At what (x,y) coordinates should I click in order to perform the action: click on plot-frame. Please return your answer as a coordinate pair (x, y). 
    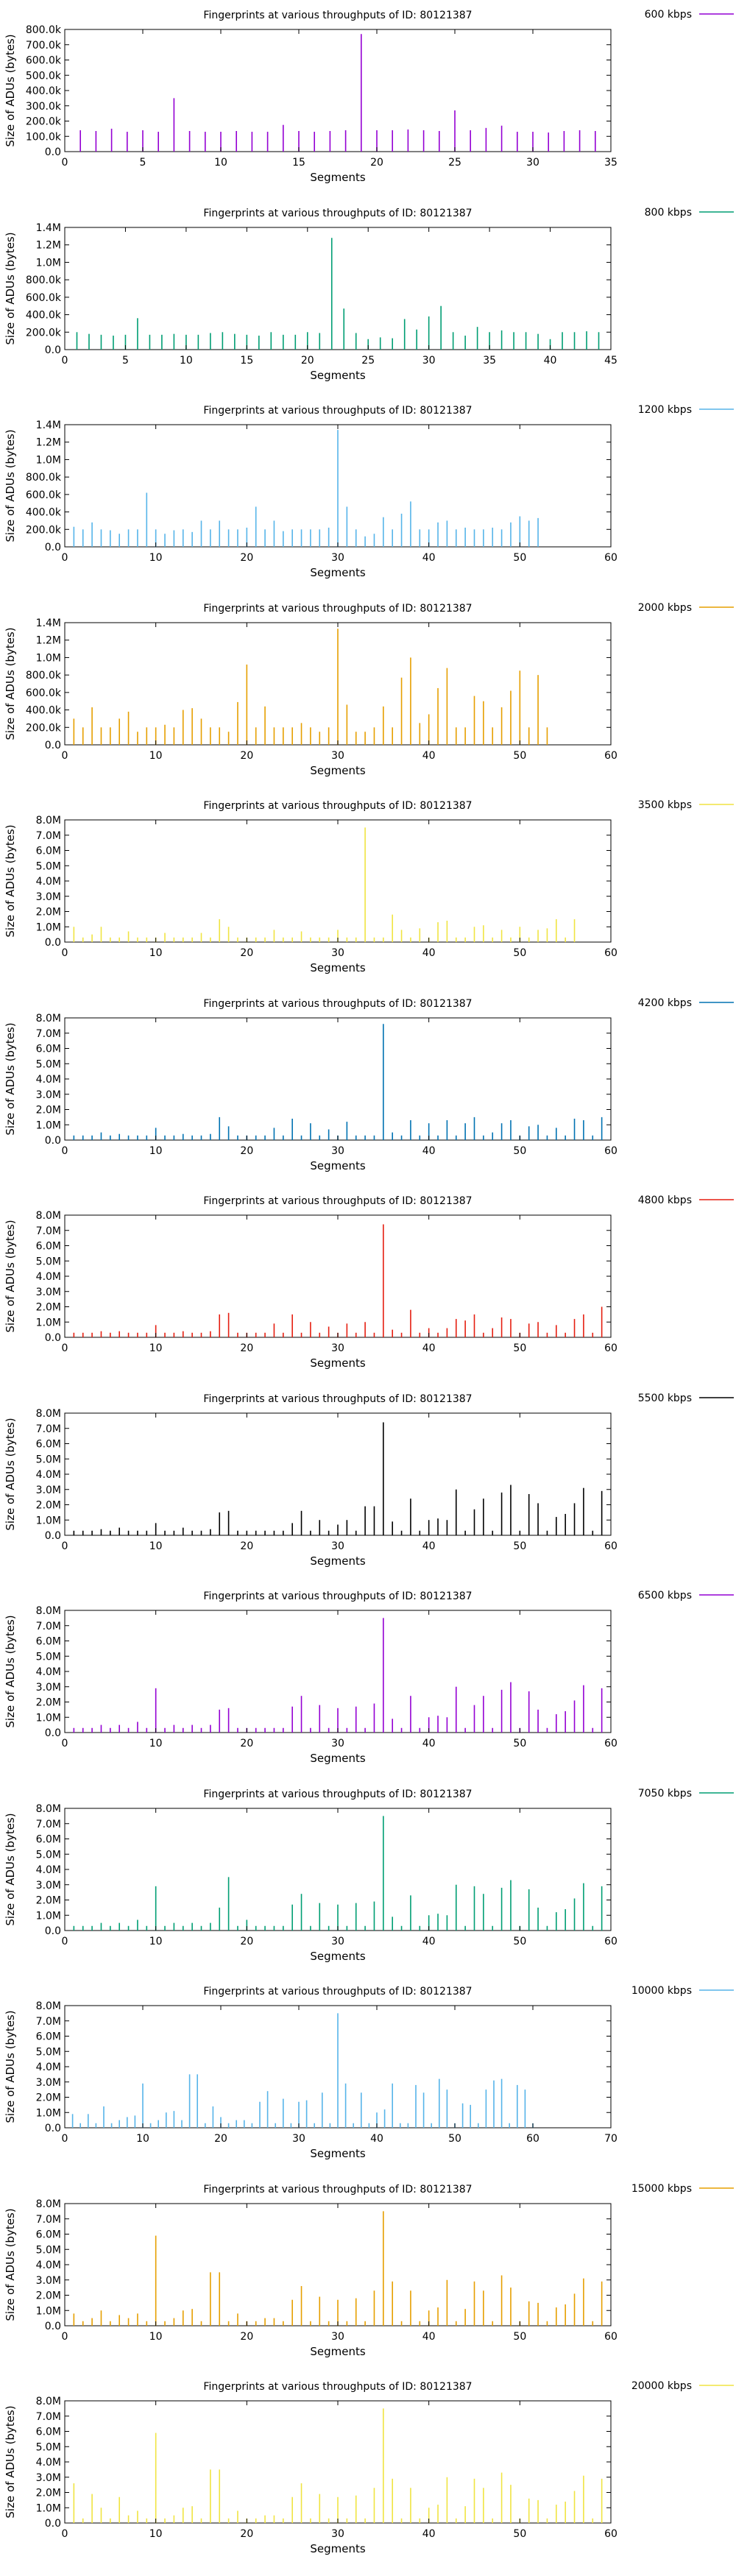
    Looking at the image, I should click on (338, 881).